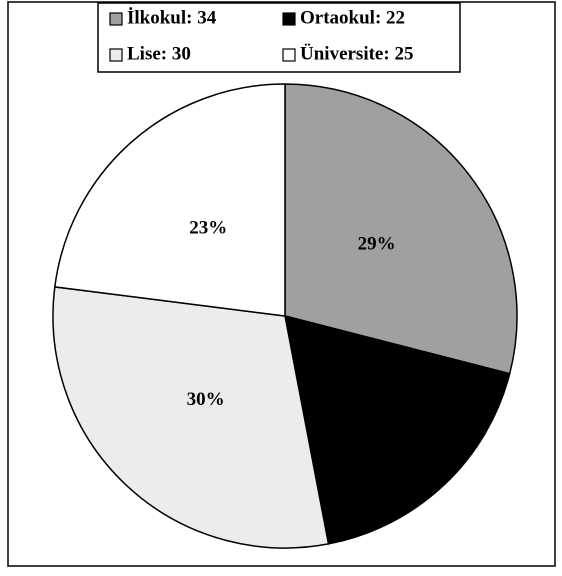 The image size is (562, 576). I want to click on legend-label: Üniversite: 25, so click(356, 53).